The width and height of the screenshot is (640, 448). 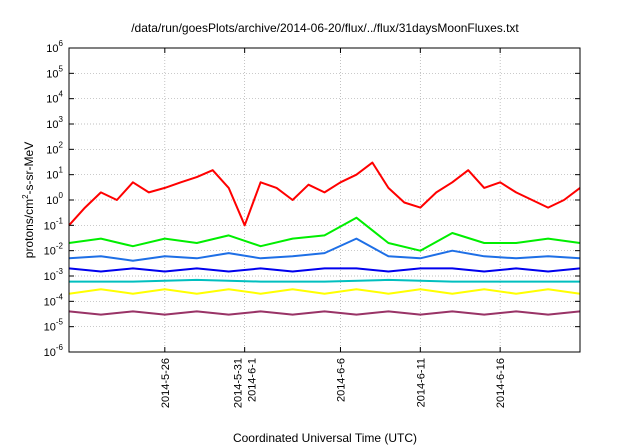 What do you see at coordinates (29, 228) in the screenshot?
I see `y-axis-title-part: protons/cm` at bounding box center [29, 228].